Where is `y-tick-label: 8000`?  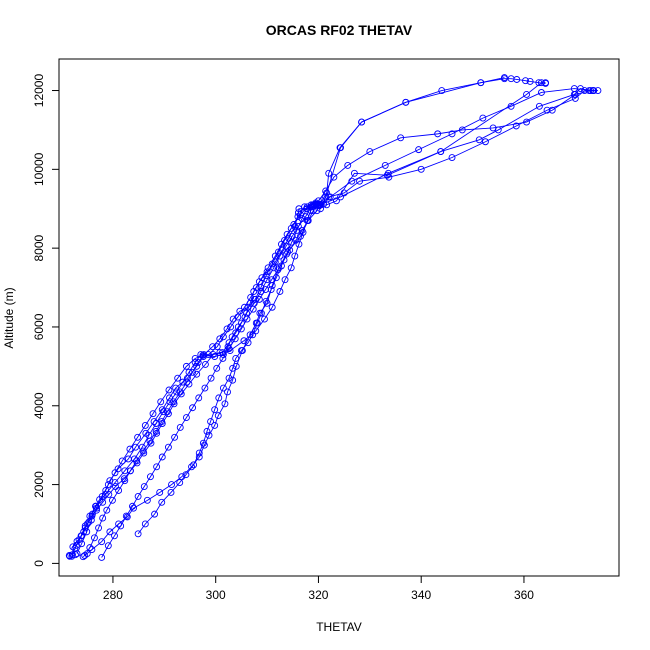 y-tick-label: 8000 is located at coordinates (39, 247).